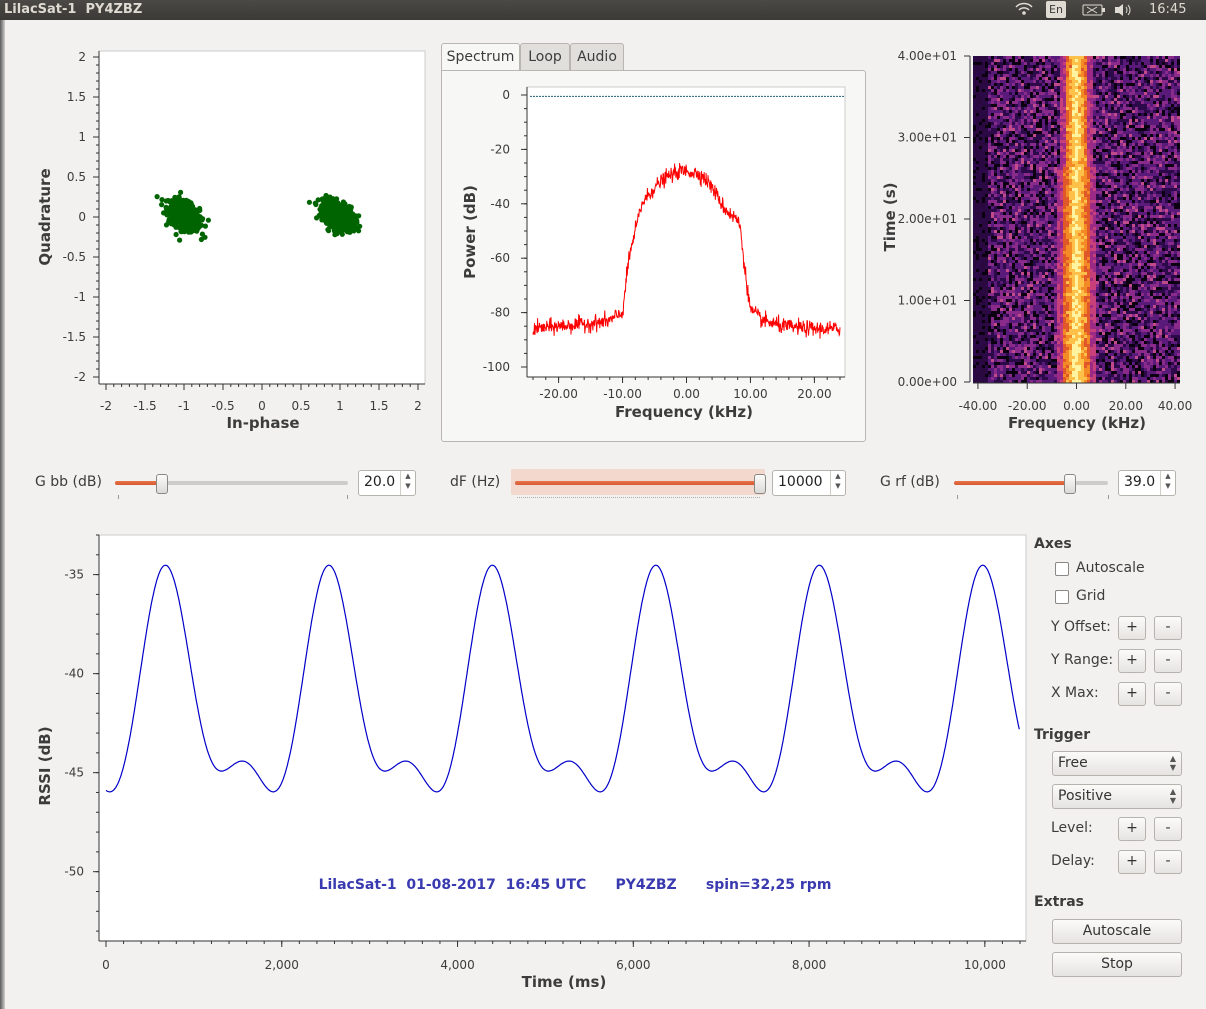  I want to click on wifi-icon, so click(1024, 10).